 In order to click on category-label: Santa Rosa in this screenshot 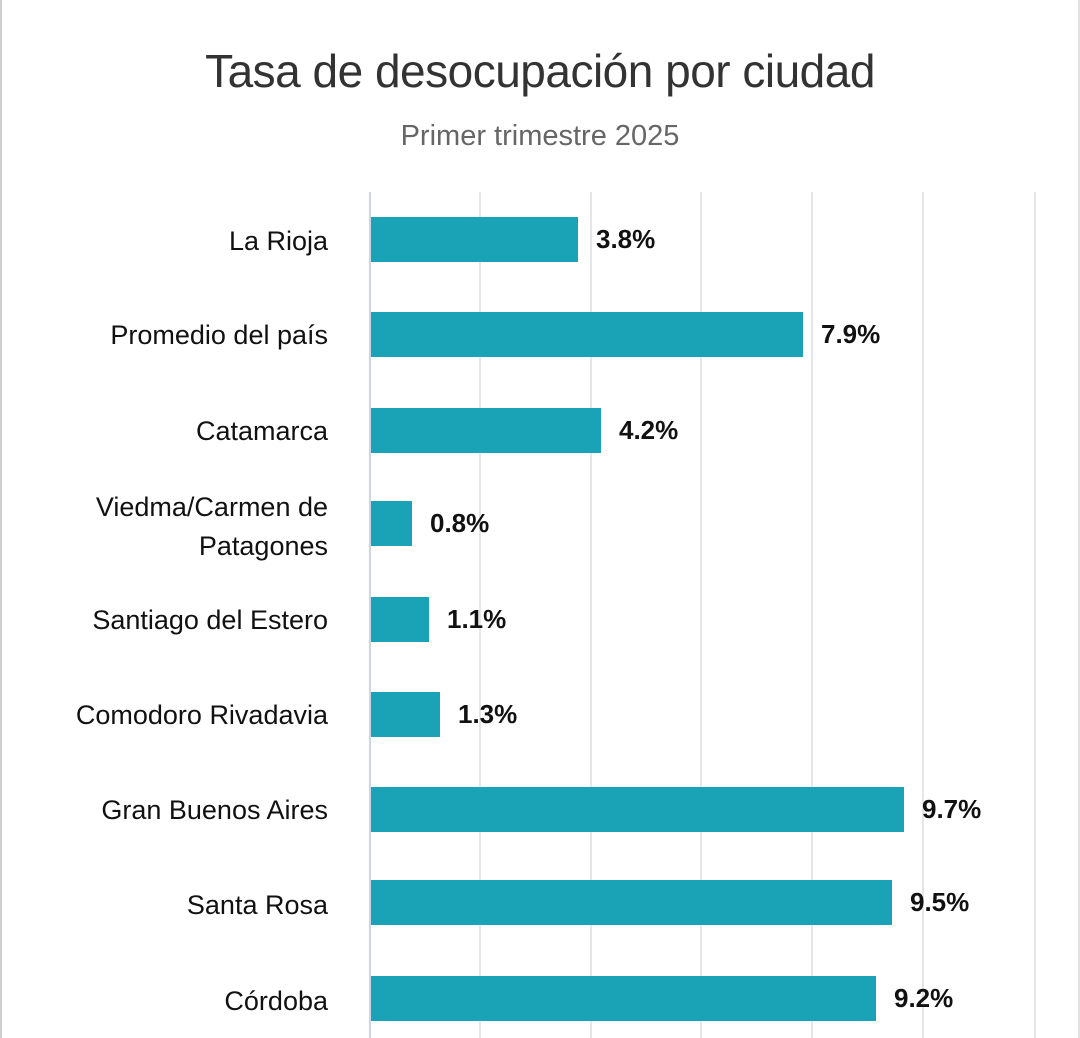, I will do `click(257, 905)`.